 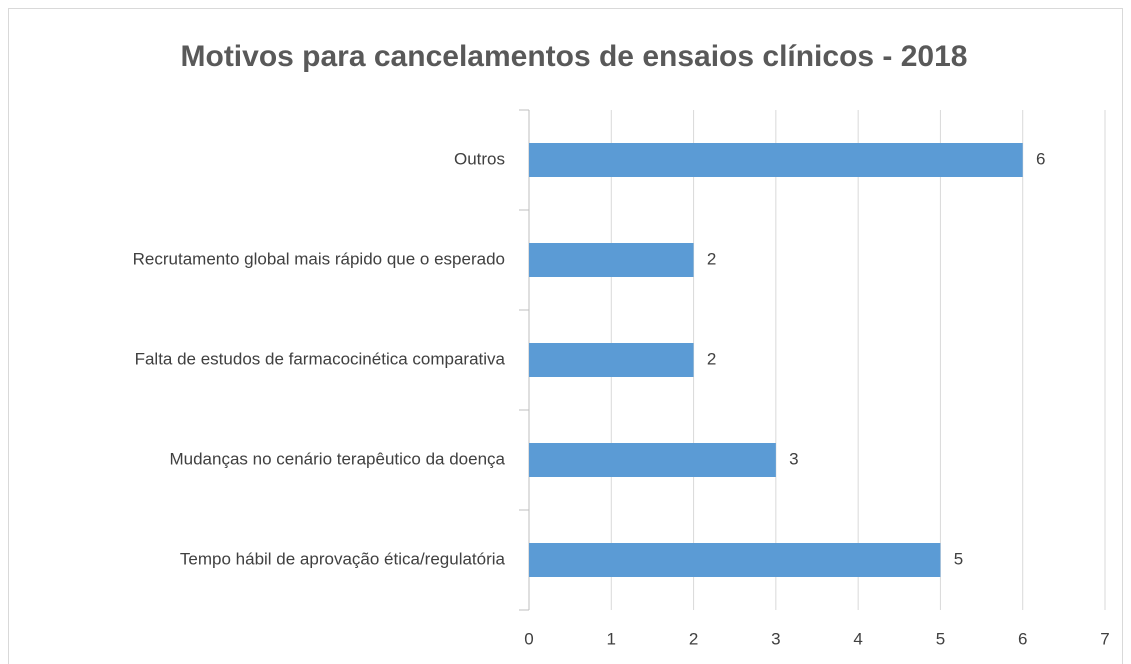 I want to click on x-tick-label: 5, so click(x=940, y=638).